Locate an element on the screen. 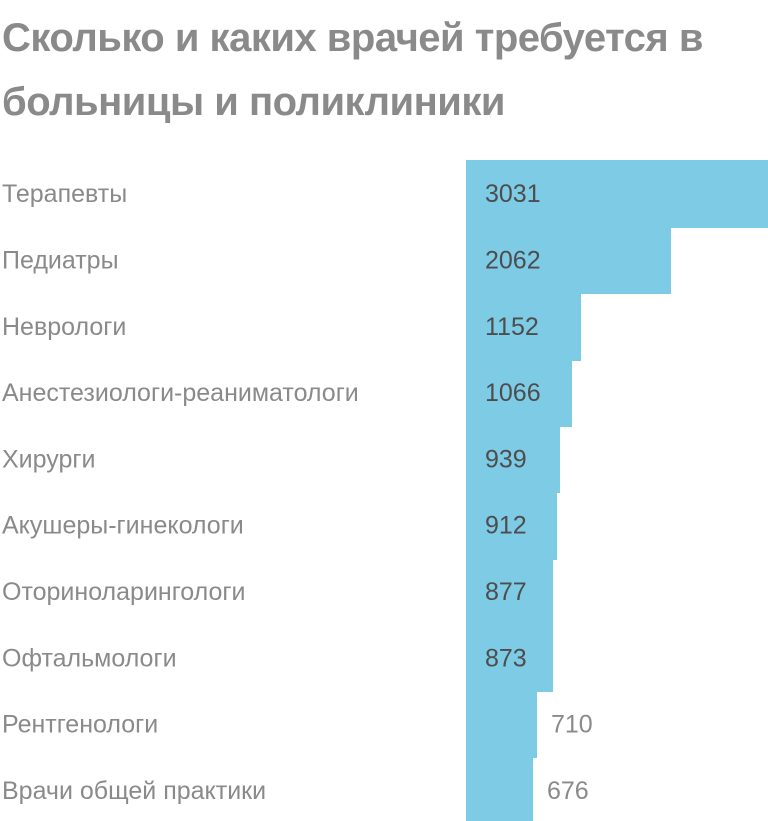 This screenshot has height=821, width=768. value-label-2: 1152 is located at coordinates (512, 327).